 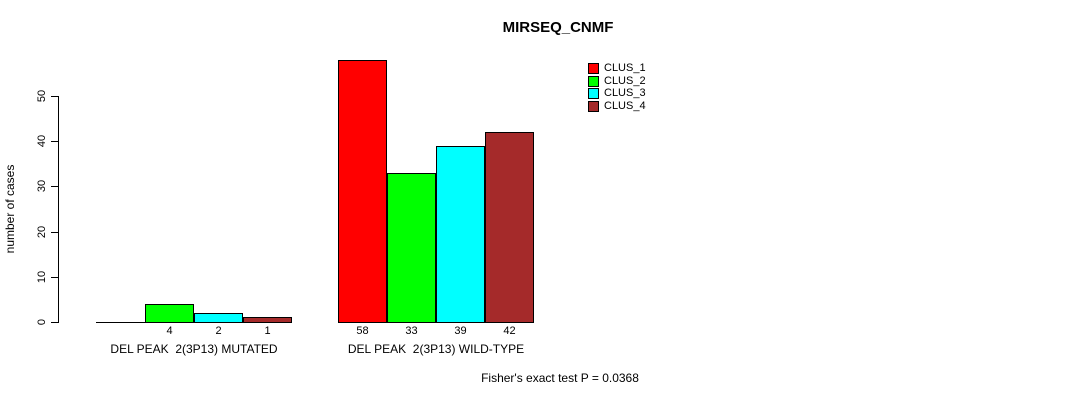 What do you see at coordinates (558, 27) in the screenshot?
I see `chart-title: MIRSEQ_CNMF` at bounding box center [558, 27].